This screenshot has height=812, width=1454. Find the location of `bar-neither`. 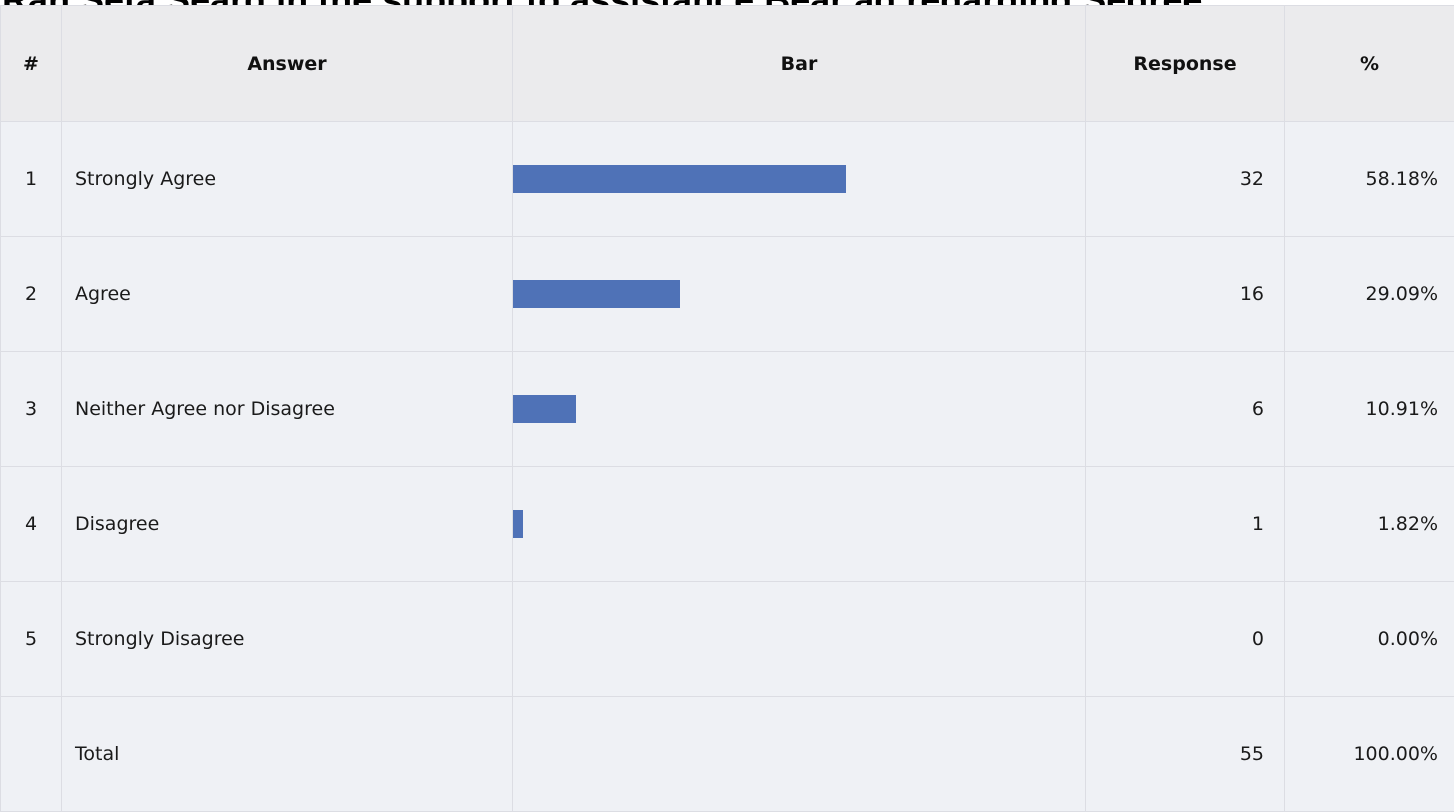

bar-neither is located at coordinates (544, 409).